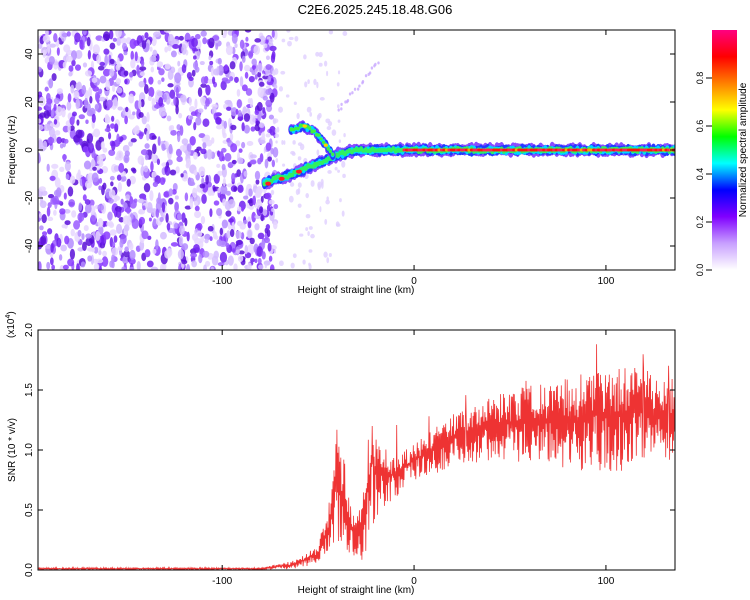 The image size is (750, 600). What do you see at coordinates (298, 171) in the screenshot?
I see `signal-peak` at bounding box center [298, 171].